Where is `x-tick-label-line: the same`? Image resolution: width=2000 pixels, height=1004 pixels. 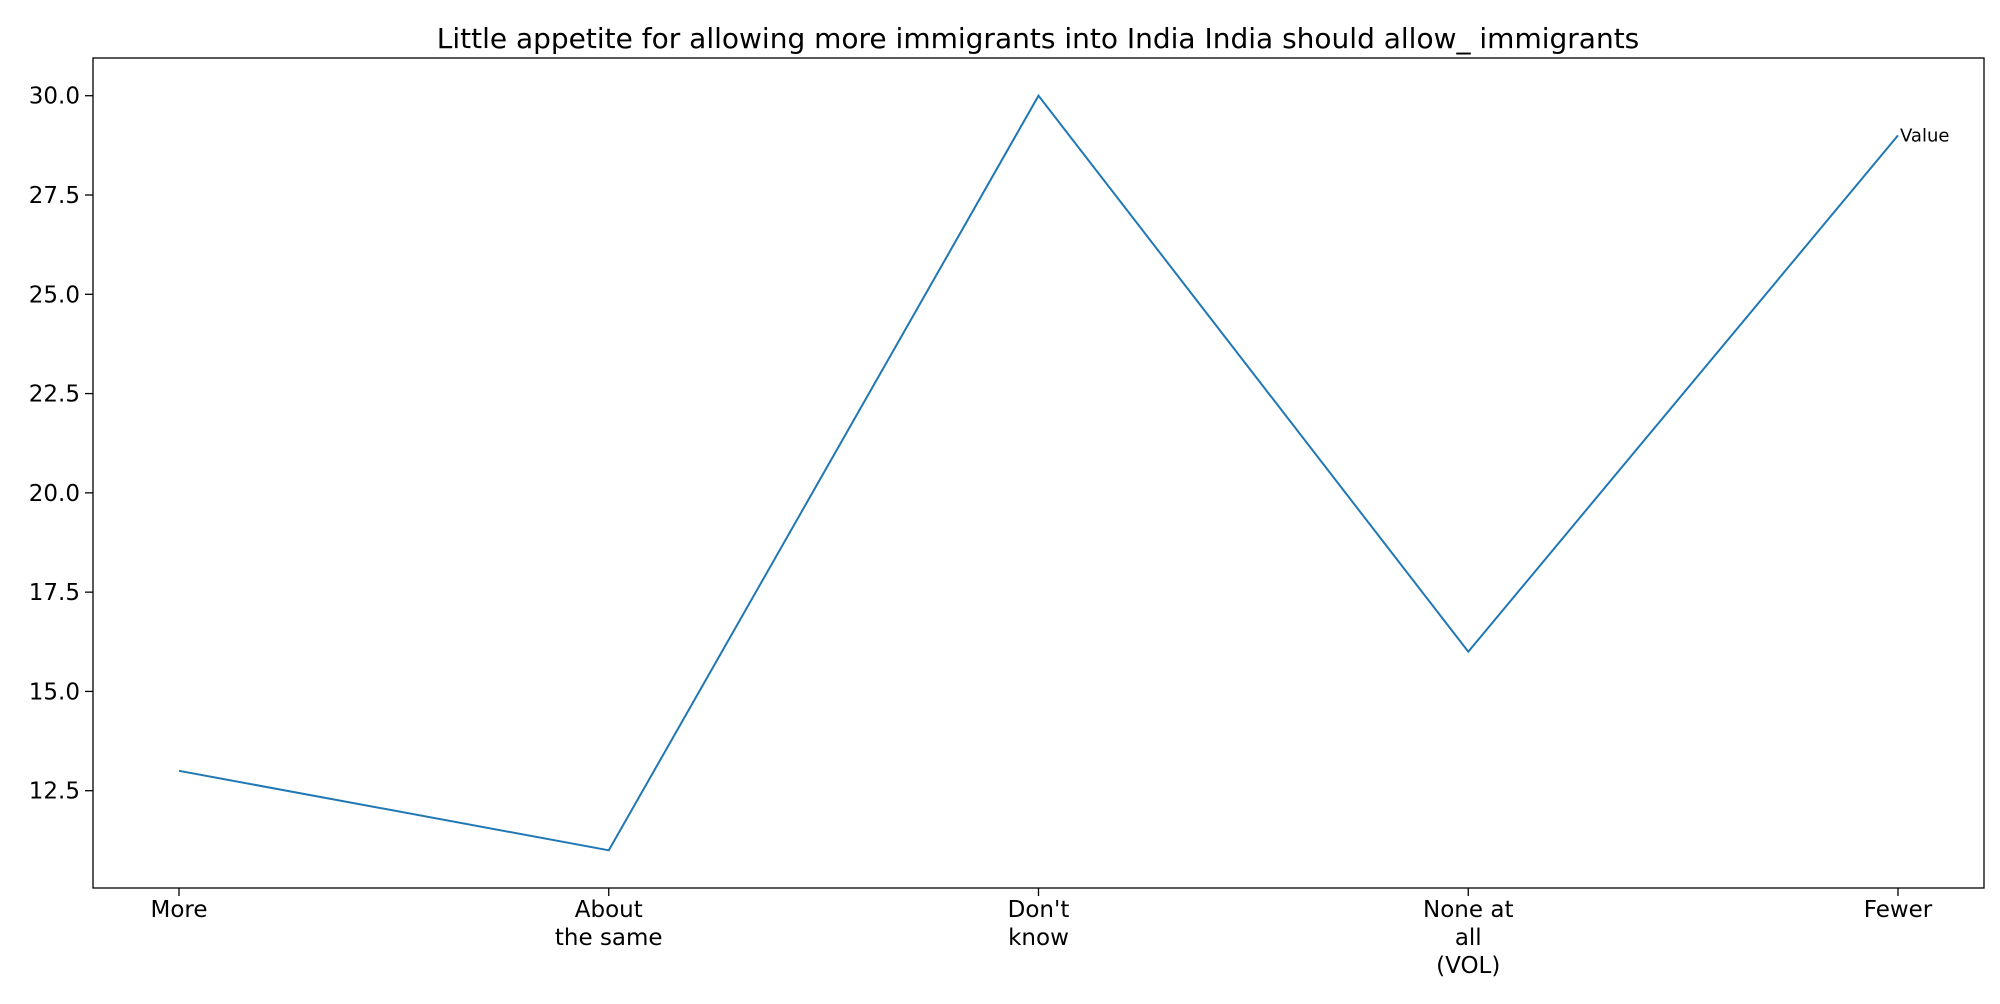 x-tick-label-line: the same is located at coordinates (609, 938).